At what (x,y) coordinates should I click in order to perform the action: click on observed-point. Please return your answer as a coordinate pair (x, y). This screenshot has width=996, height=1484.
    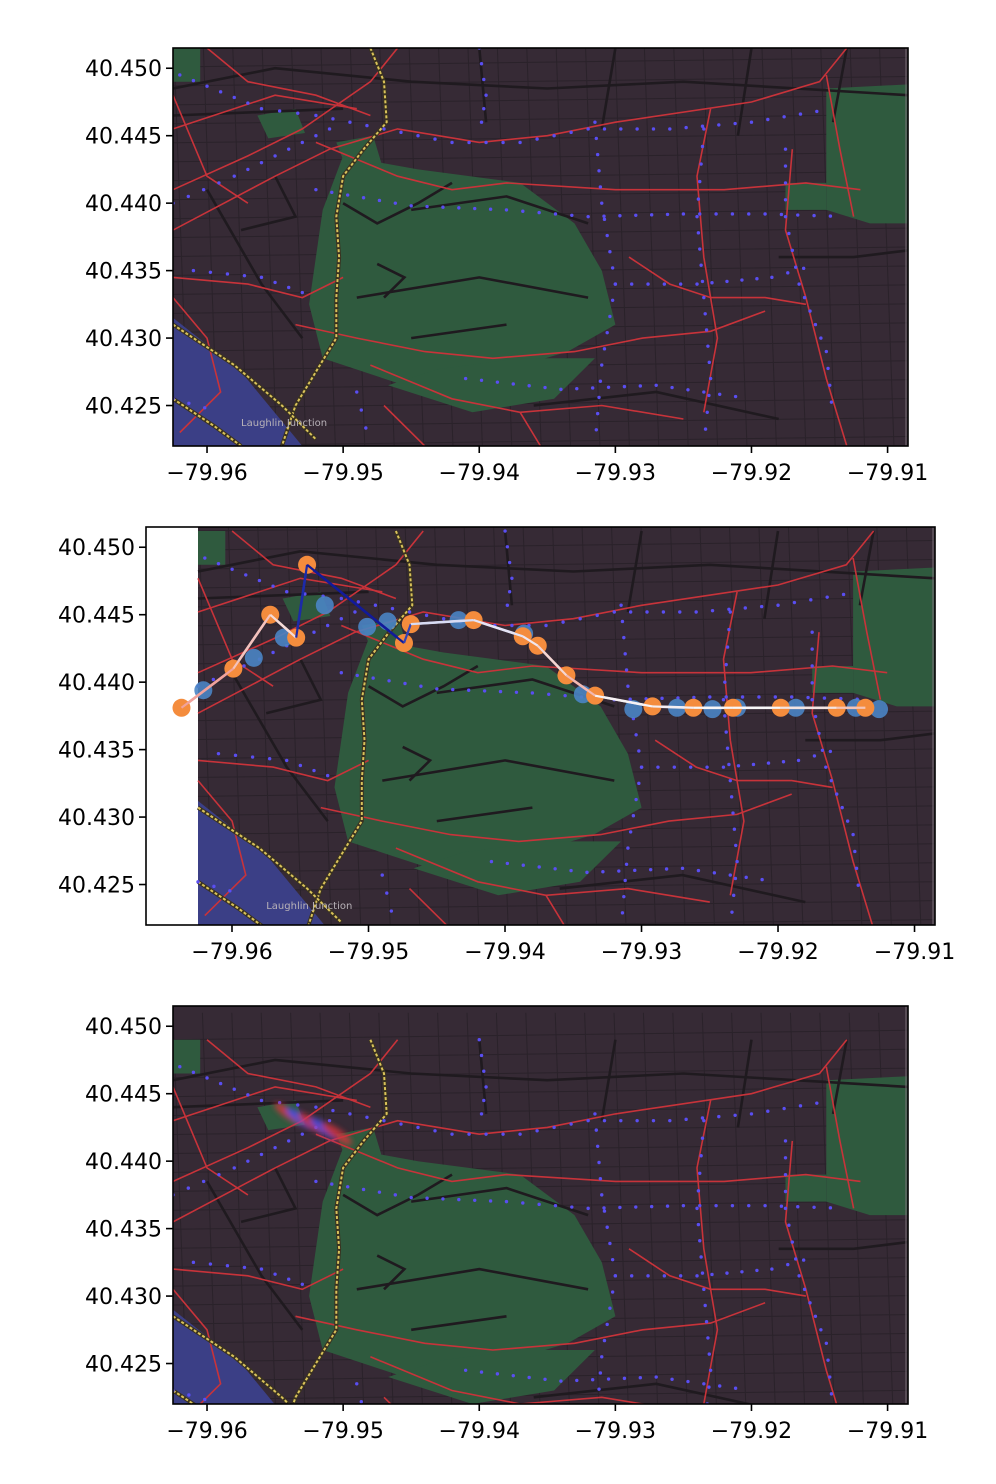
    Looking at the image, I should click on (324, 605).